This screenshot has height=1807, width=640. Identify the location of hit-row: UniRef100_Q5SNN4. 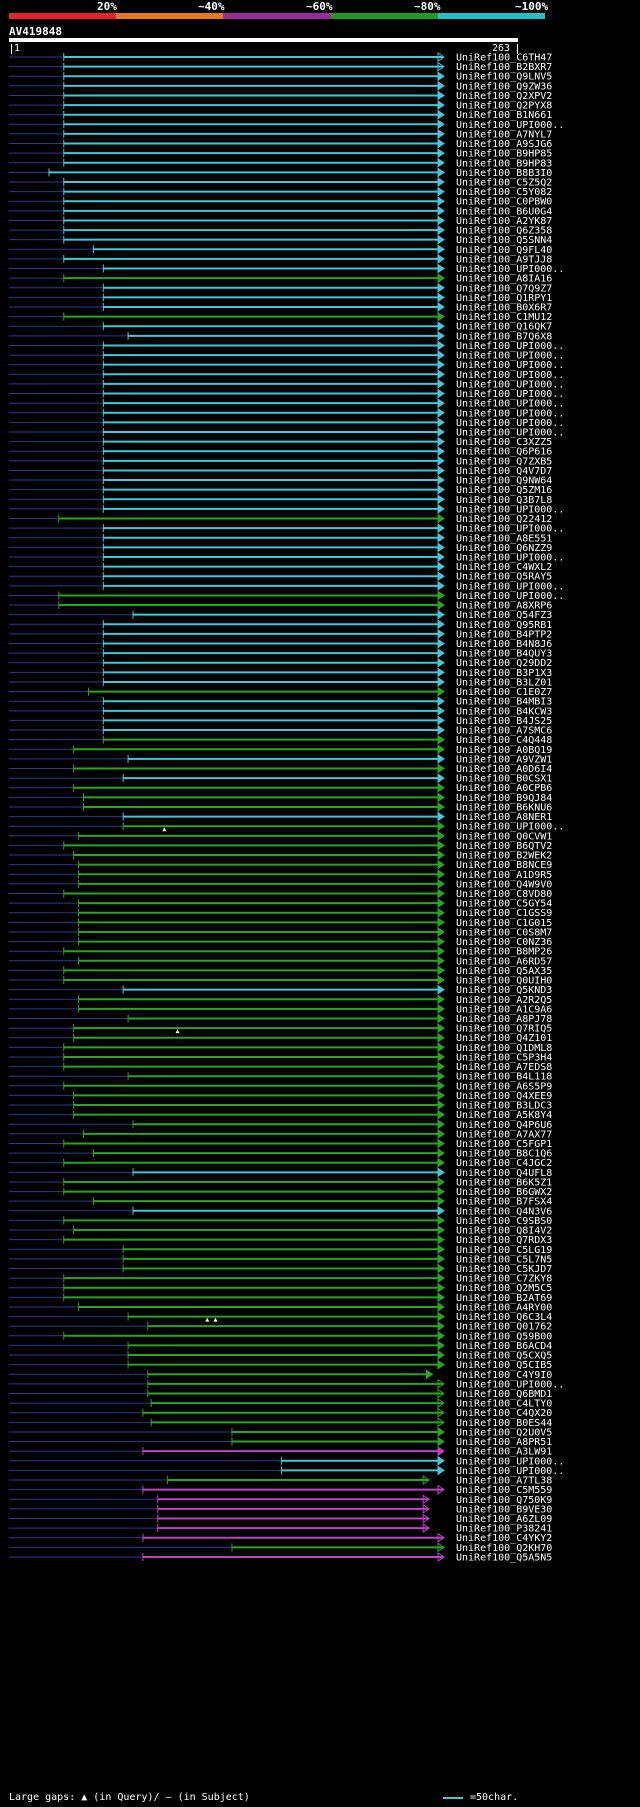
(280, 240).